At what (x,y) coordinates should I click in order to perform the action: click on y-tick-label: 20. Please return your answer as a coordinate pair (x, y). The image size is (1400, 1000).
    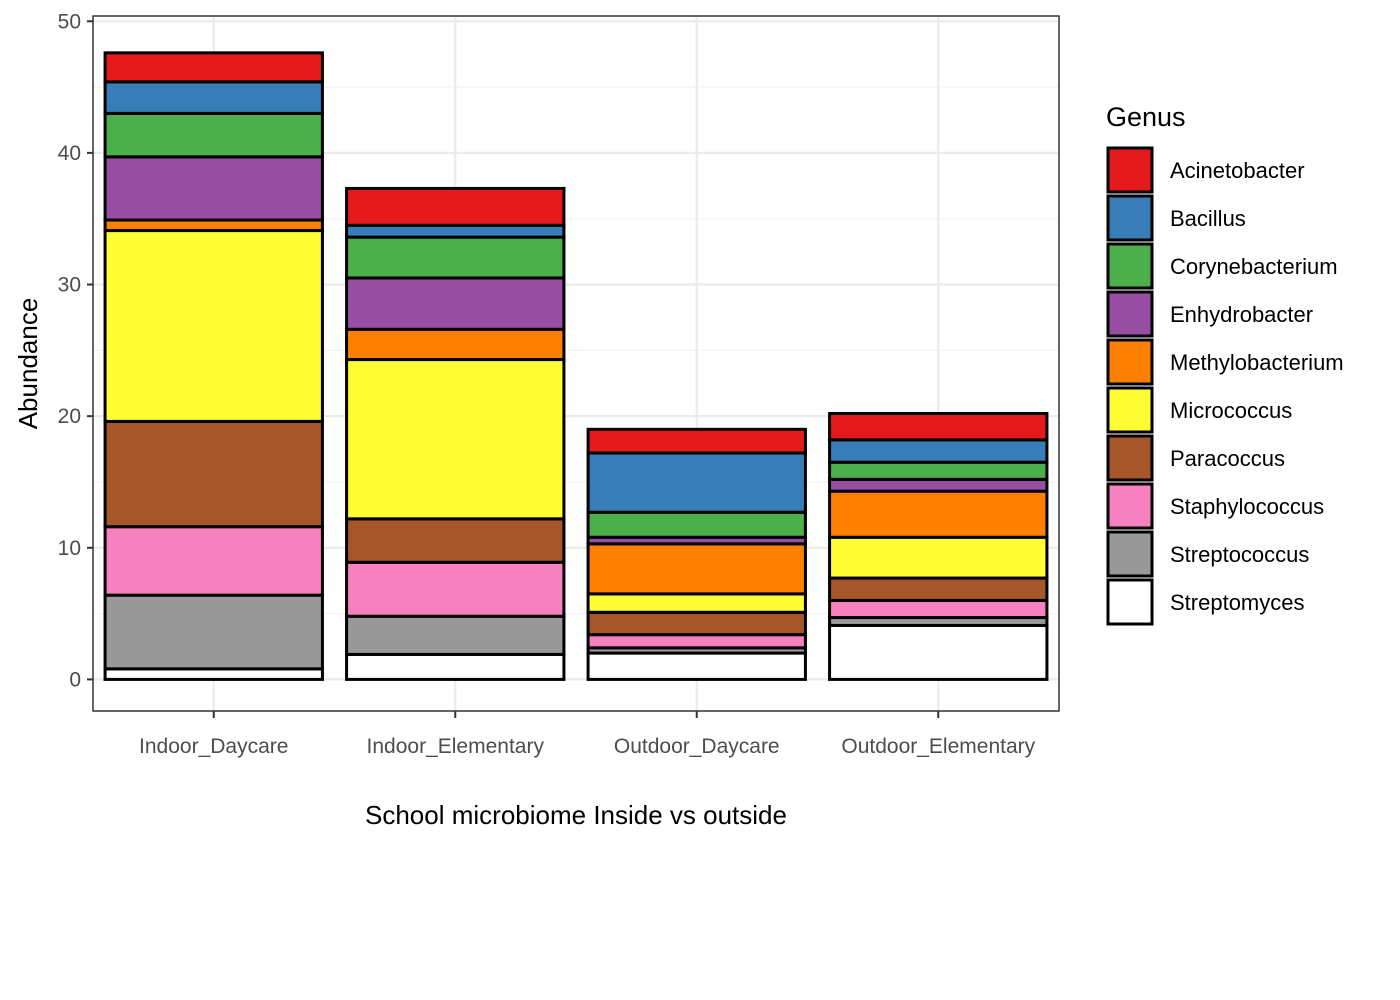
    Looking at the image, I should click on (69, 416).